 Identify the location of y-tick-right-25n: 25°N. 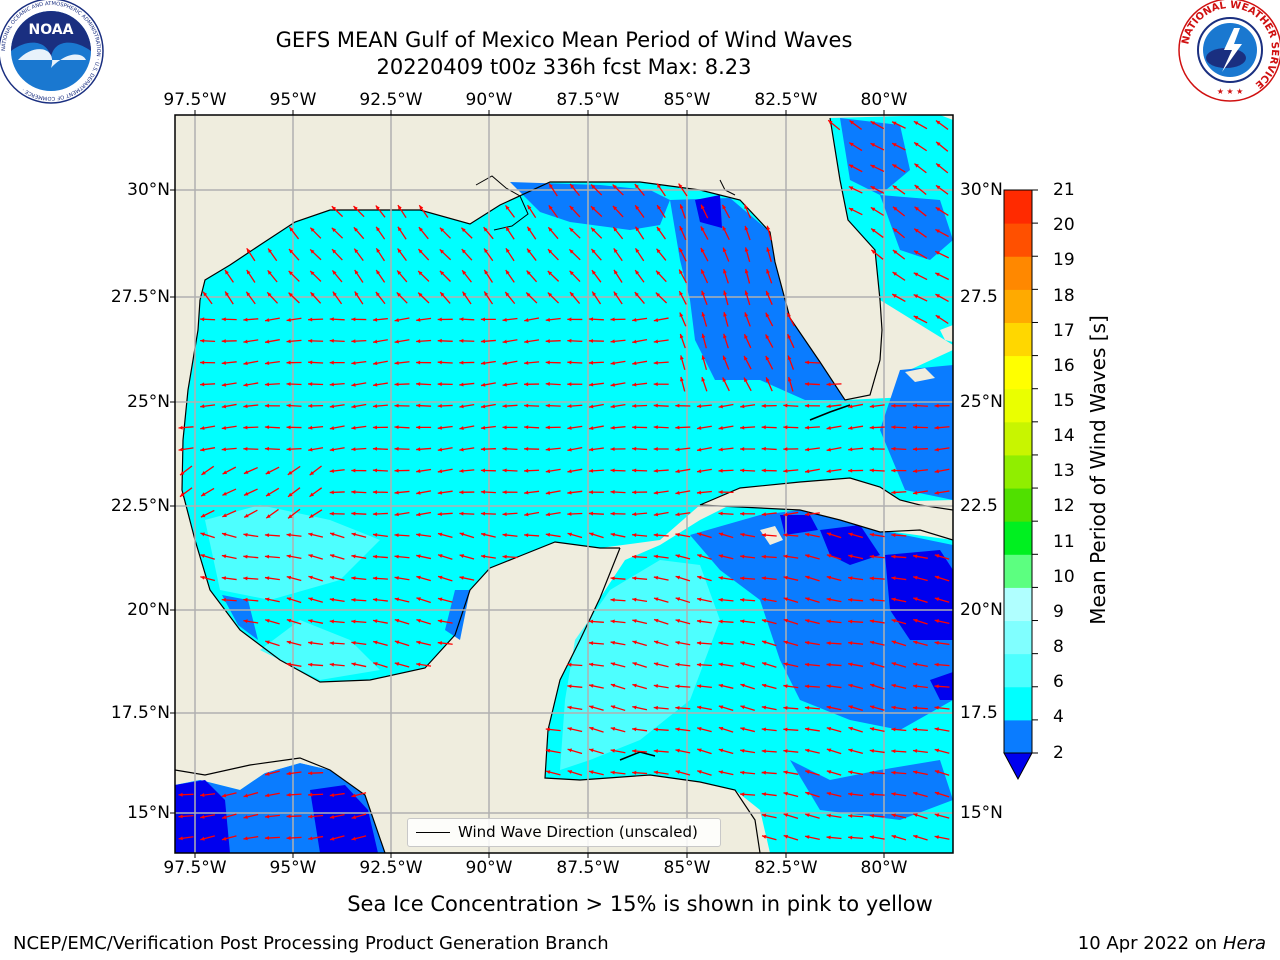
(981, 402).